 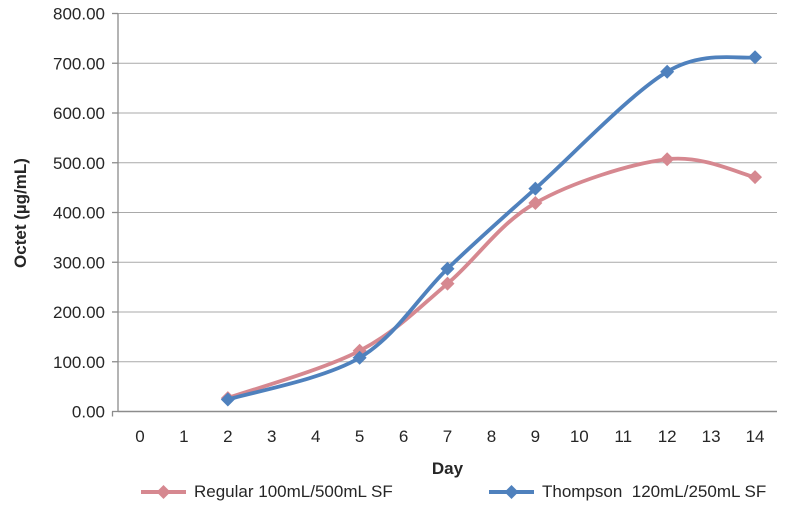 I want to click on legend-item-1: Thompson 120mL/250mL SF, so click(x=627, y=492).